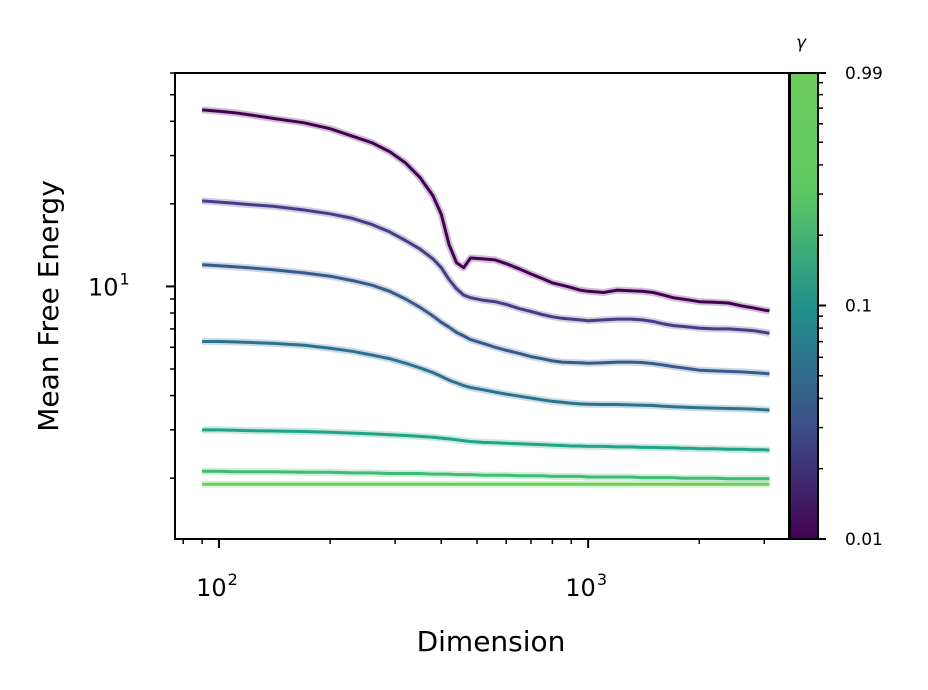 The image size is (928, 690). What do you see at coordinates (801, 43) in the screenshot?
I see `colorbar-label: γ` at bounding box center [801, 43].